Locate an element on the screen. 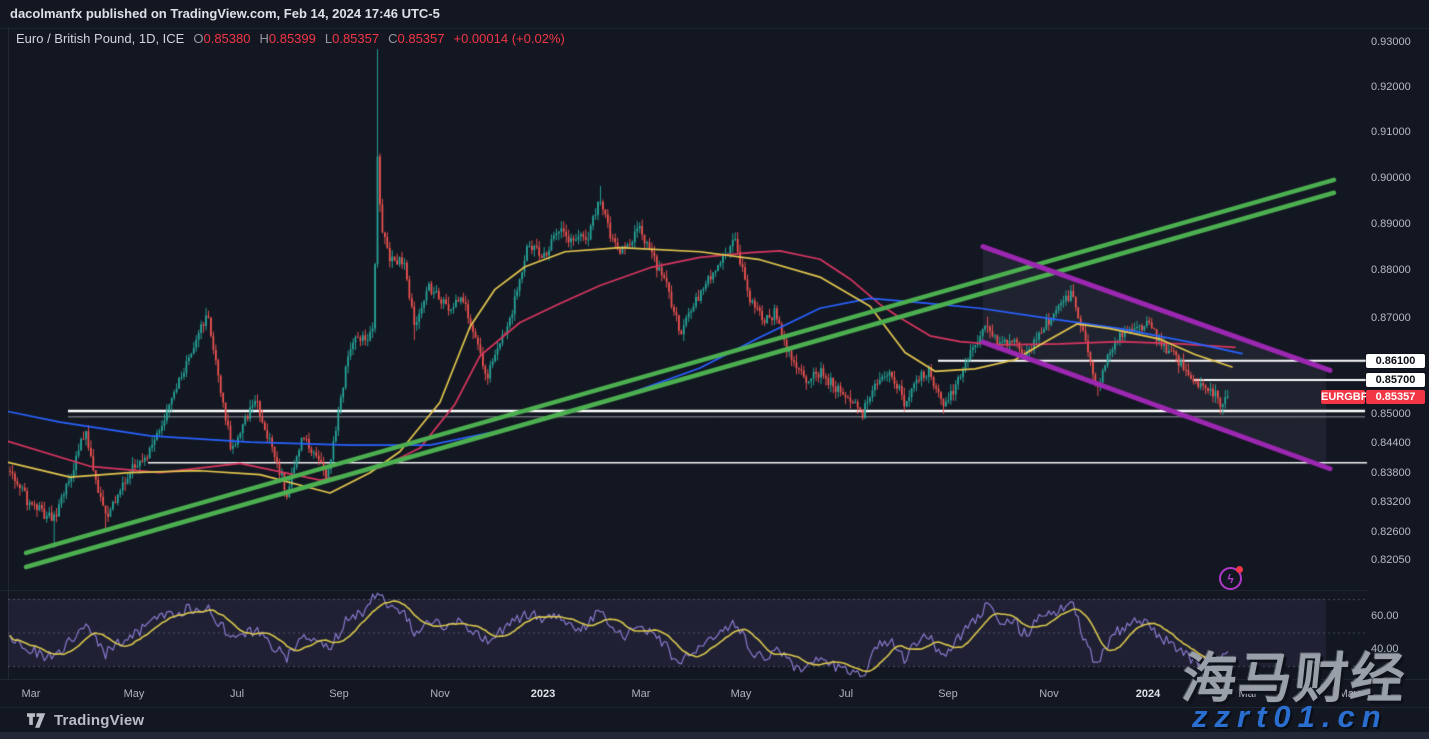 Image resolution: width=1429 pixels, height=739 pixels. tradingview-logo-text: TradingView is located at coordinates (99, 720).